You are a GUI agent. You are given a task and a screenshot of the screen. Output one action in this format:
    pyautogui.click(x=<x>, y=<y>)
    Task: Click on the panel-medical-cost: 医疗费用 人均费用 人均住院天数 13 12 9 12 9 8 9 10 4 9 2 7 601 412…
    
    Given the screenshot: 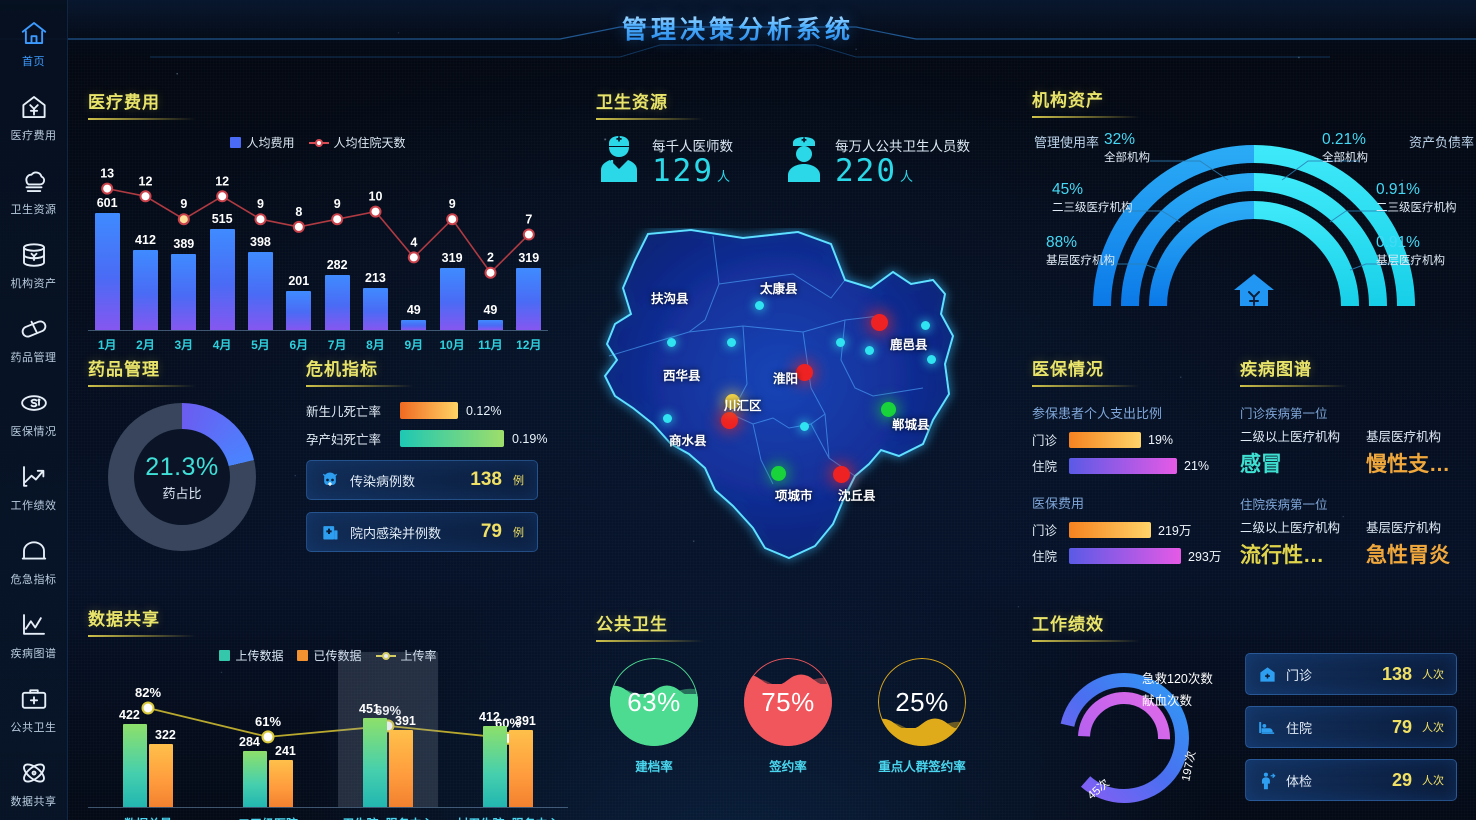 What is the action you would take?
    pyautogui.click(x=318, y=223)
    